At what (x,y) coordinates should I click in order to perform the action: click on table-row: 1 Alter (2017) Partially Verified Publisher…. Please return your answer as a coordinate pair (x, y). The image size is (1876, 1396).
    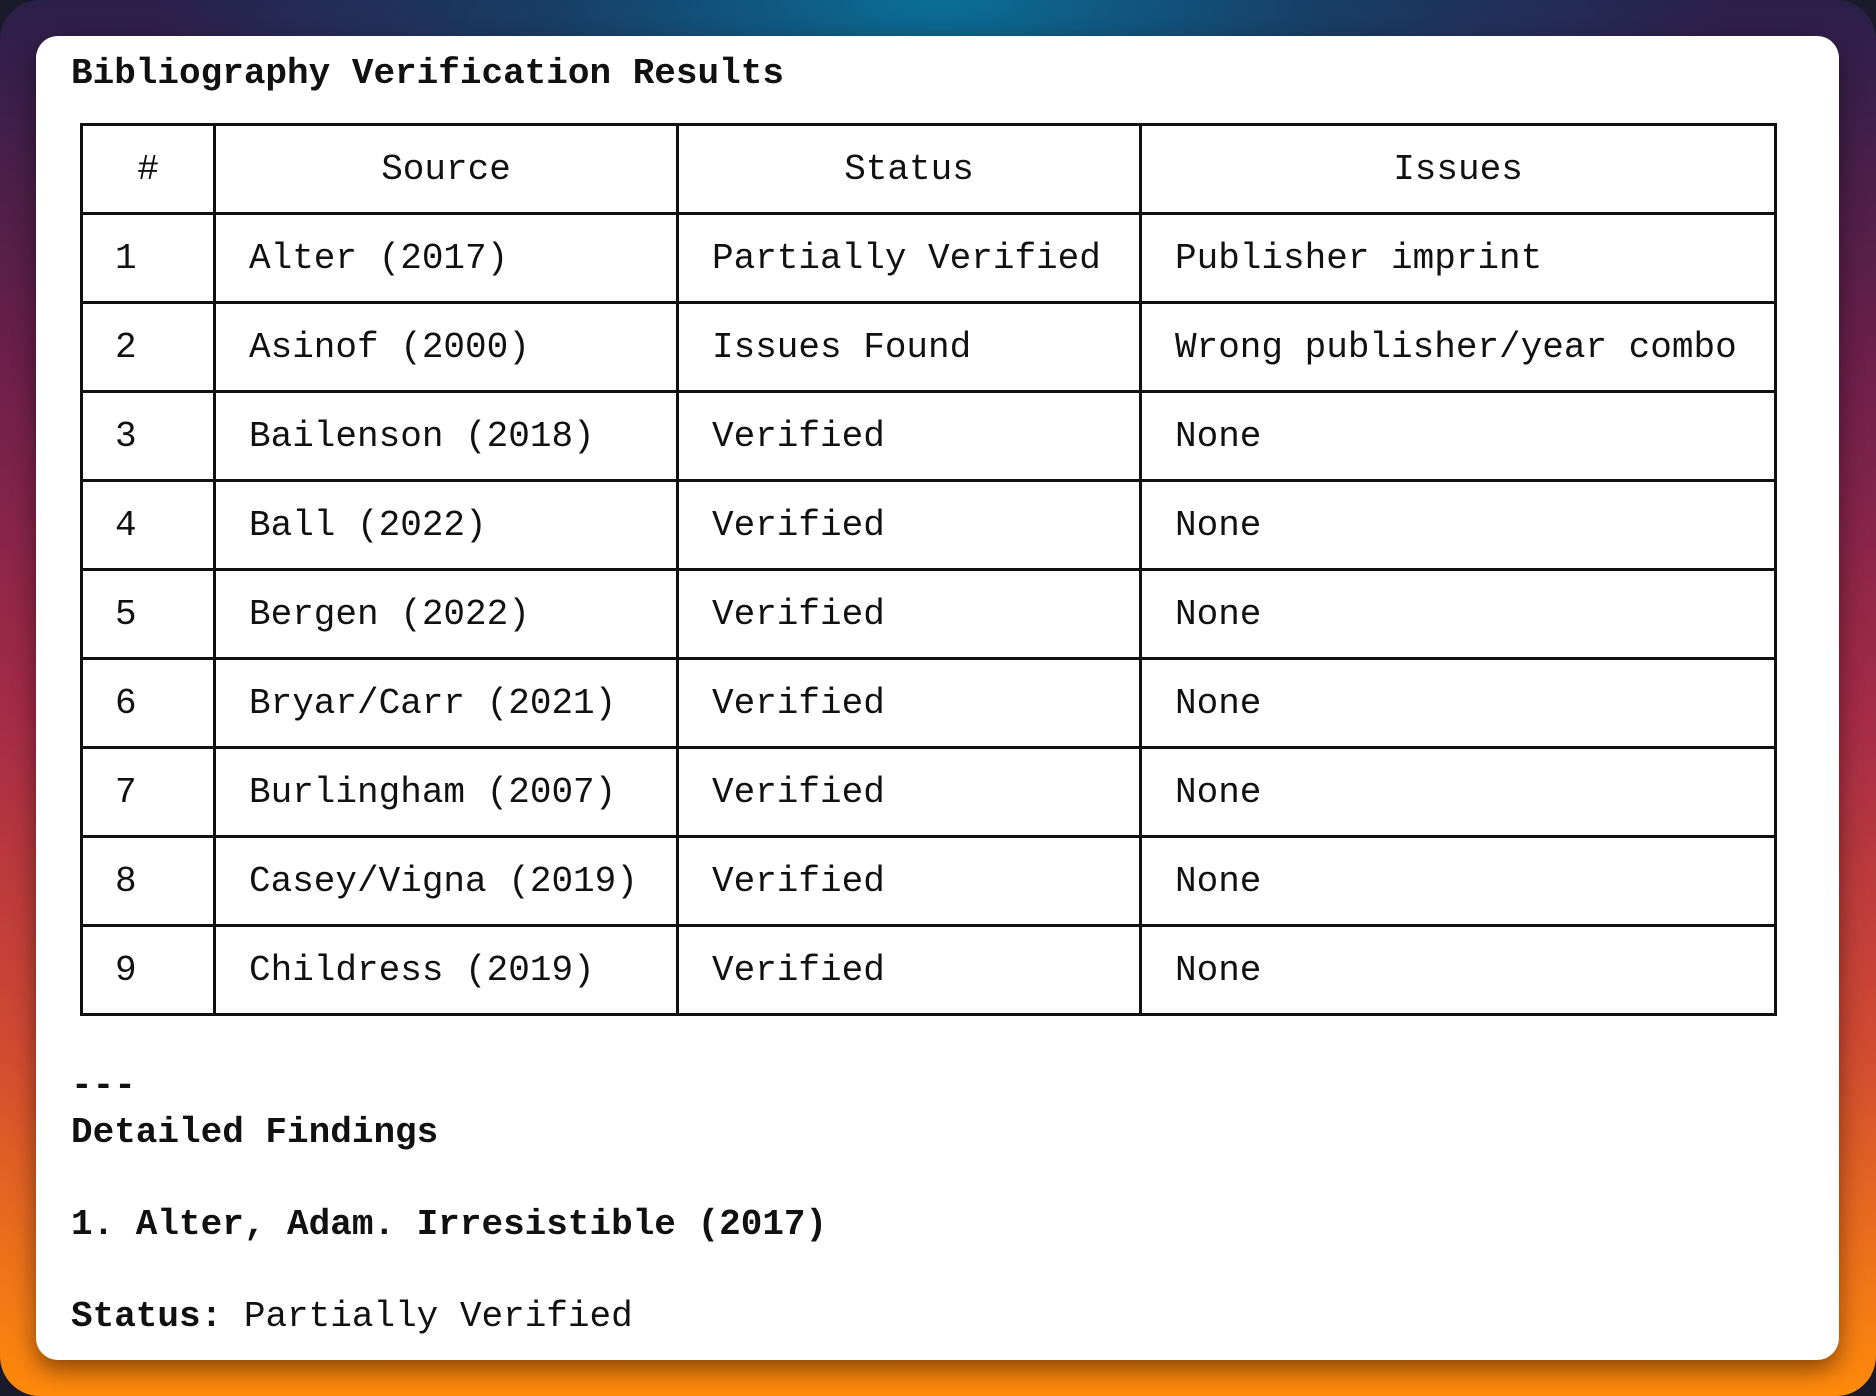
    Looking at the image, I should click on (928, 258).